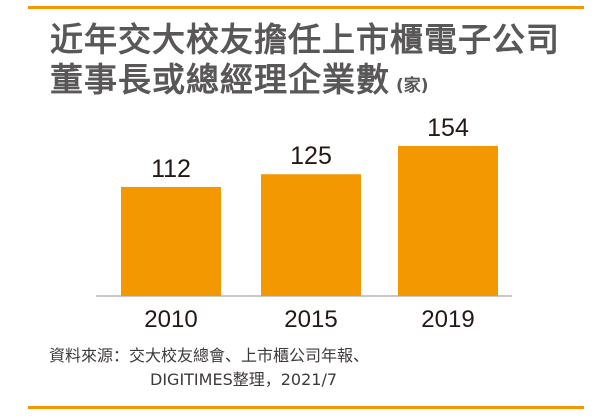 The image size is (600, 419). I want to click on category-label-2015: 2015, so click(310, 319).